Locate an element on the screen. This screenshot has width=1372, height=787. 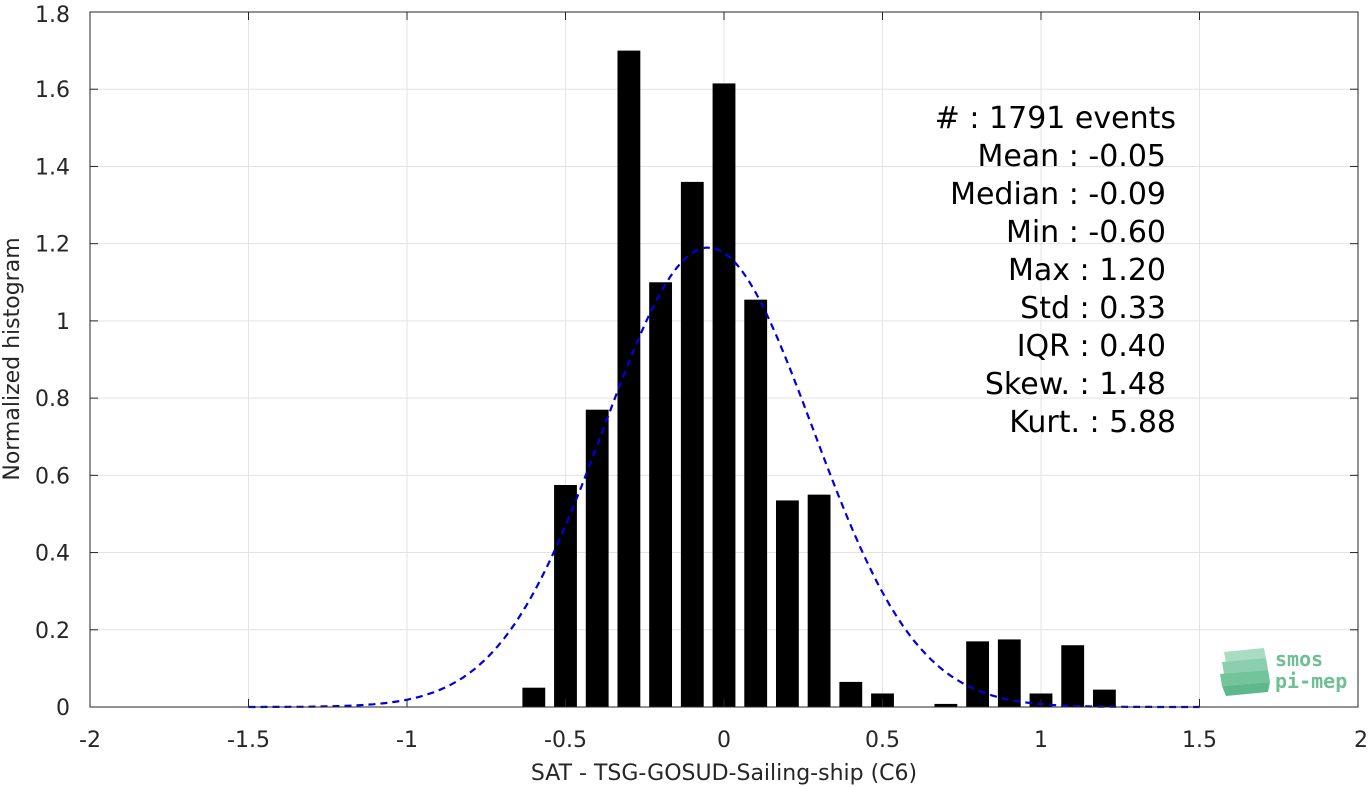
stat-line: Median : -0.09 is located at coordinates (1058, 194).